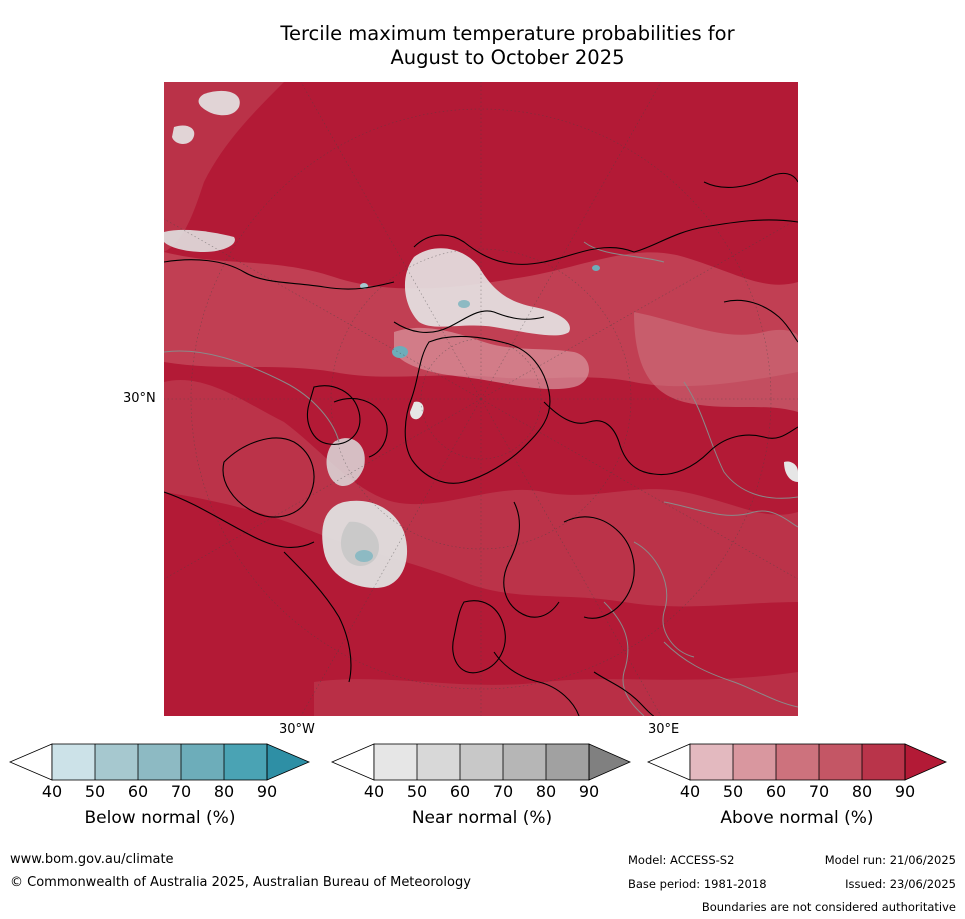 The width and height of the screenshot is (965, 919). What do you see at coordinates (503, 791) in the screenshot?
I see `near-normal-tick-70: 70` at bounding box center [503, 791].